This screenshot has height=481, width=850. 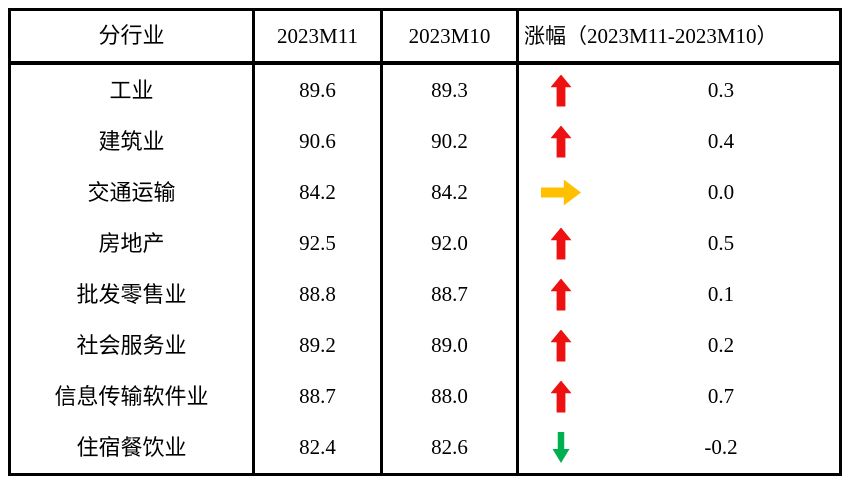 What do you see at coordinates (133, 90) in the screenshot?
I see `industry-label: 工业` at bounding box center [133, 90].